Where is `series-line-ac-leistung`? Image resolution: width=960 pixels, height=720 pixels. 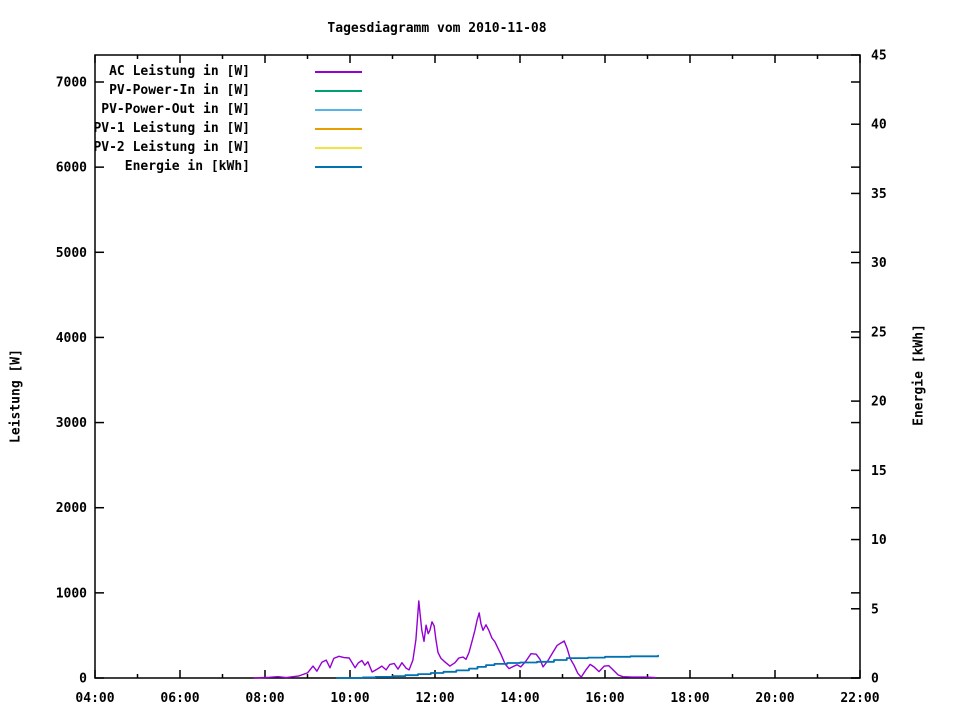 series-line-ac-leistung is located at coordinates (454, 639).